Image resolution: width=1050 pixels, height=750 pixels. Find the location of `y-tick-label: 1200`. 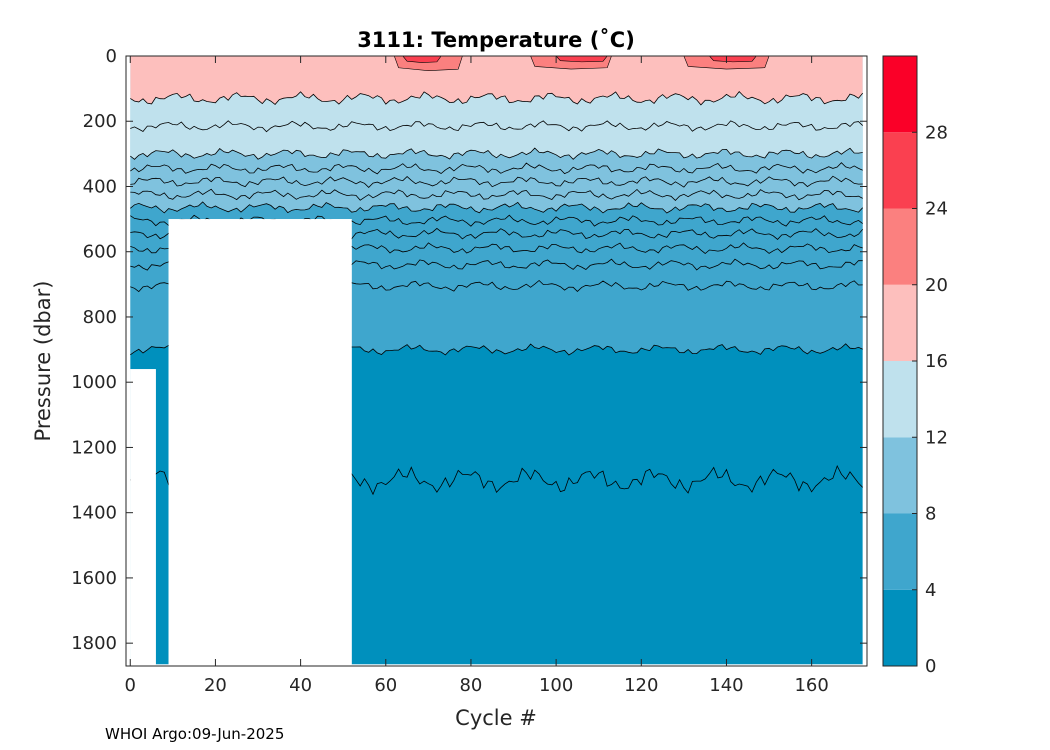

y-tick-label: 1200 is located at coordinates (94, 447).